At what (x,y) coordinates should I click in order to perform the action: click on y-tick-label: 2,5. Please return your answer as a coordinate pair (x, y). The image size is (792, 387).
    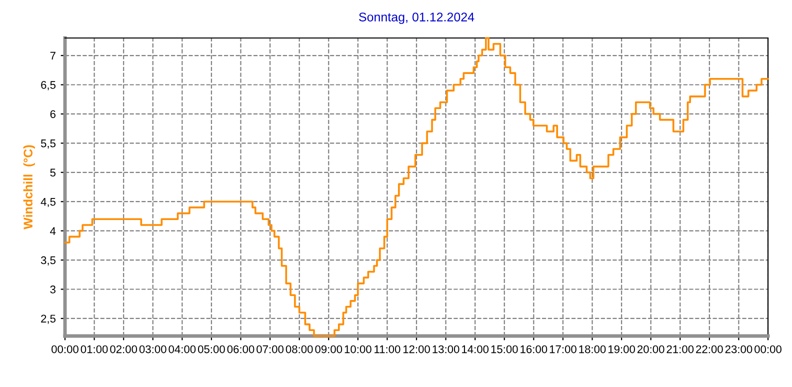
    Looking at the image, I should click on (48, 319).